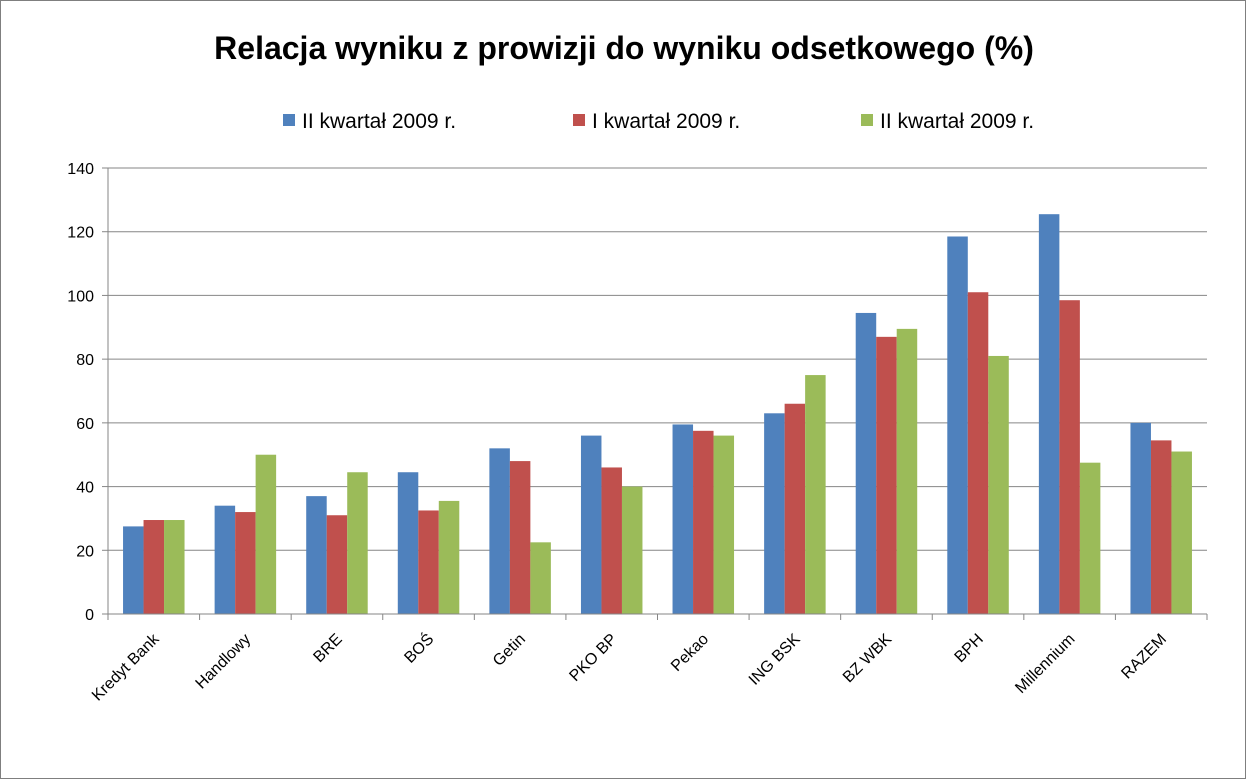 This screenshot has width=1246, height=780. What do you see at coordinates (85, 551) in the screenshot?
I see `y-tick-label: 20` at bounding box center [85, 551].